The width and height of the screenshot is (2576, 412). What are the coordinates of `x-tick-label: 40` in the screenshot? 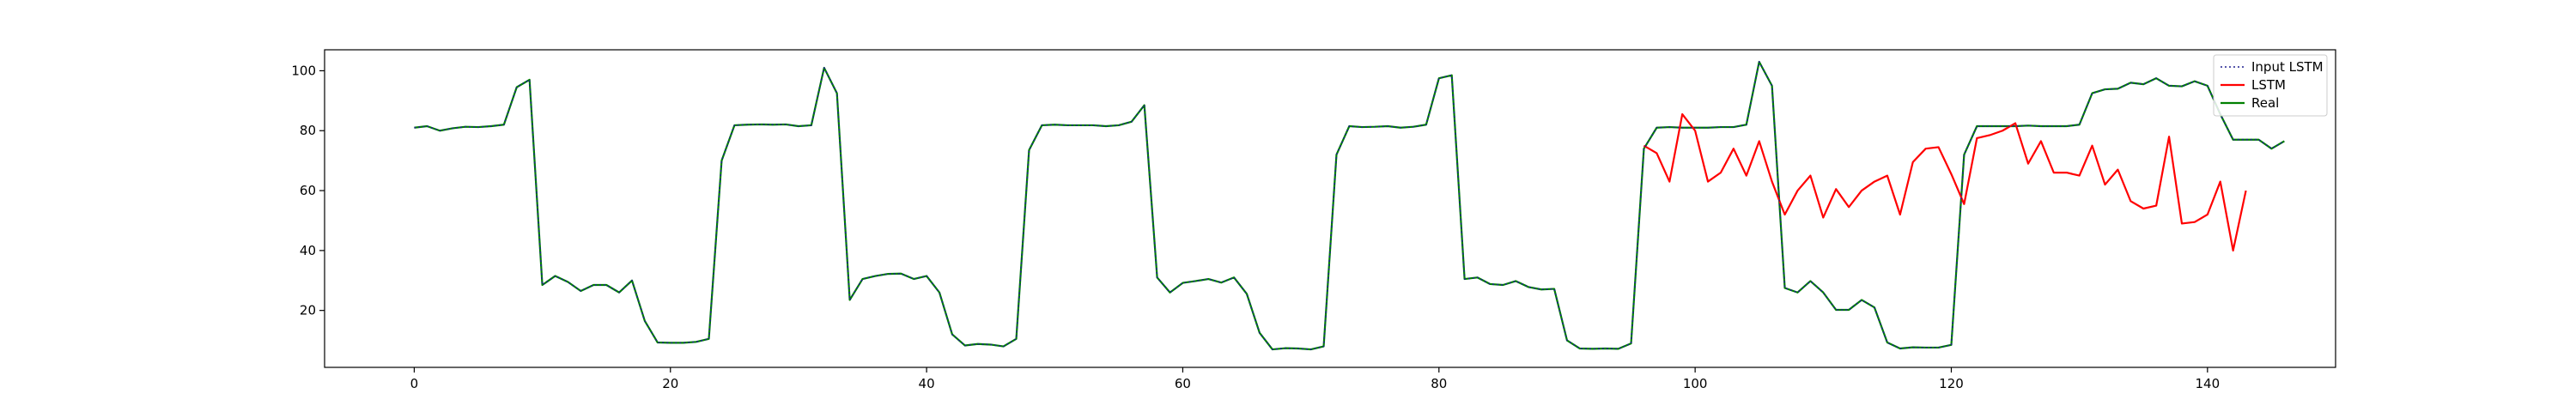 It's located at (927, 383).